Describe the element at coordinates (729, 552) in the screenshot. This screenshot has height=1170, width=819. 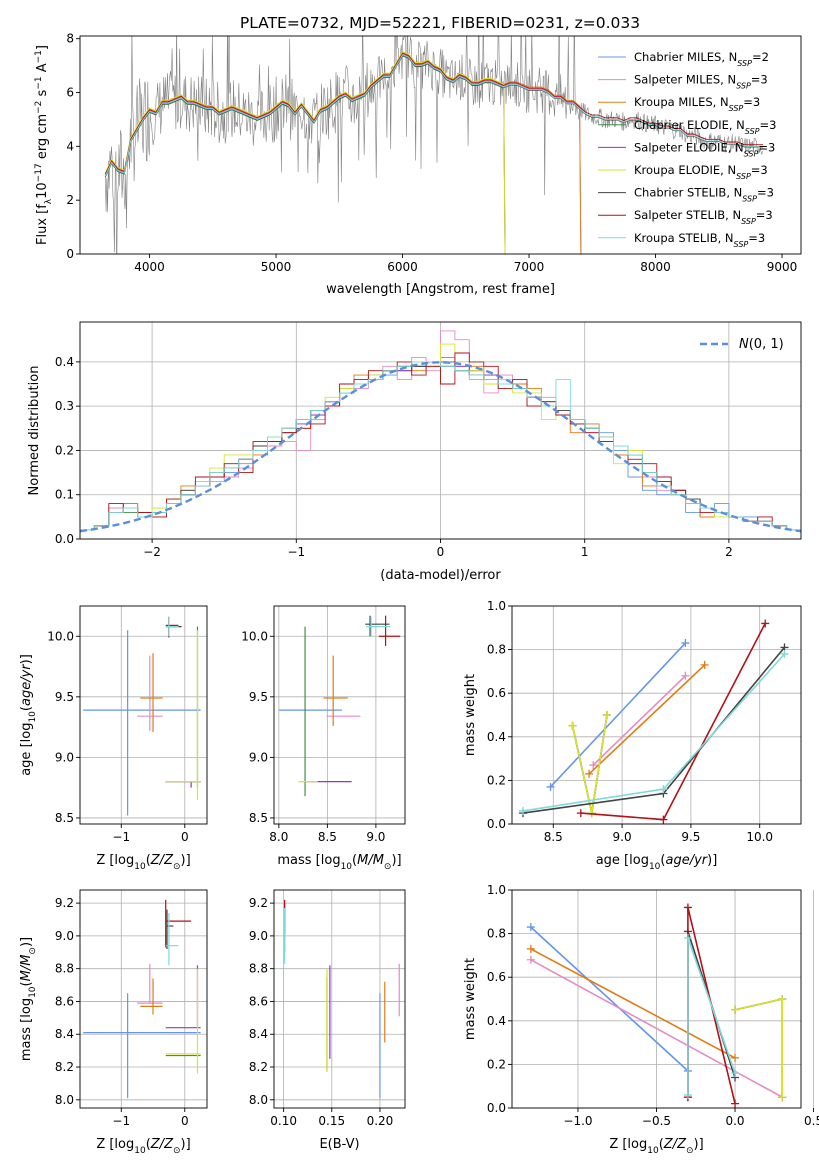
I see `x-tick-label: 2` at that location.